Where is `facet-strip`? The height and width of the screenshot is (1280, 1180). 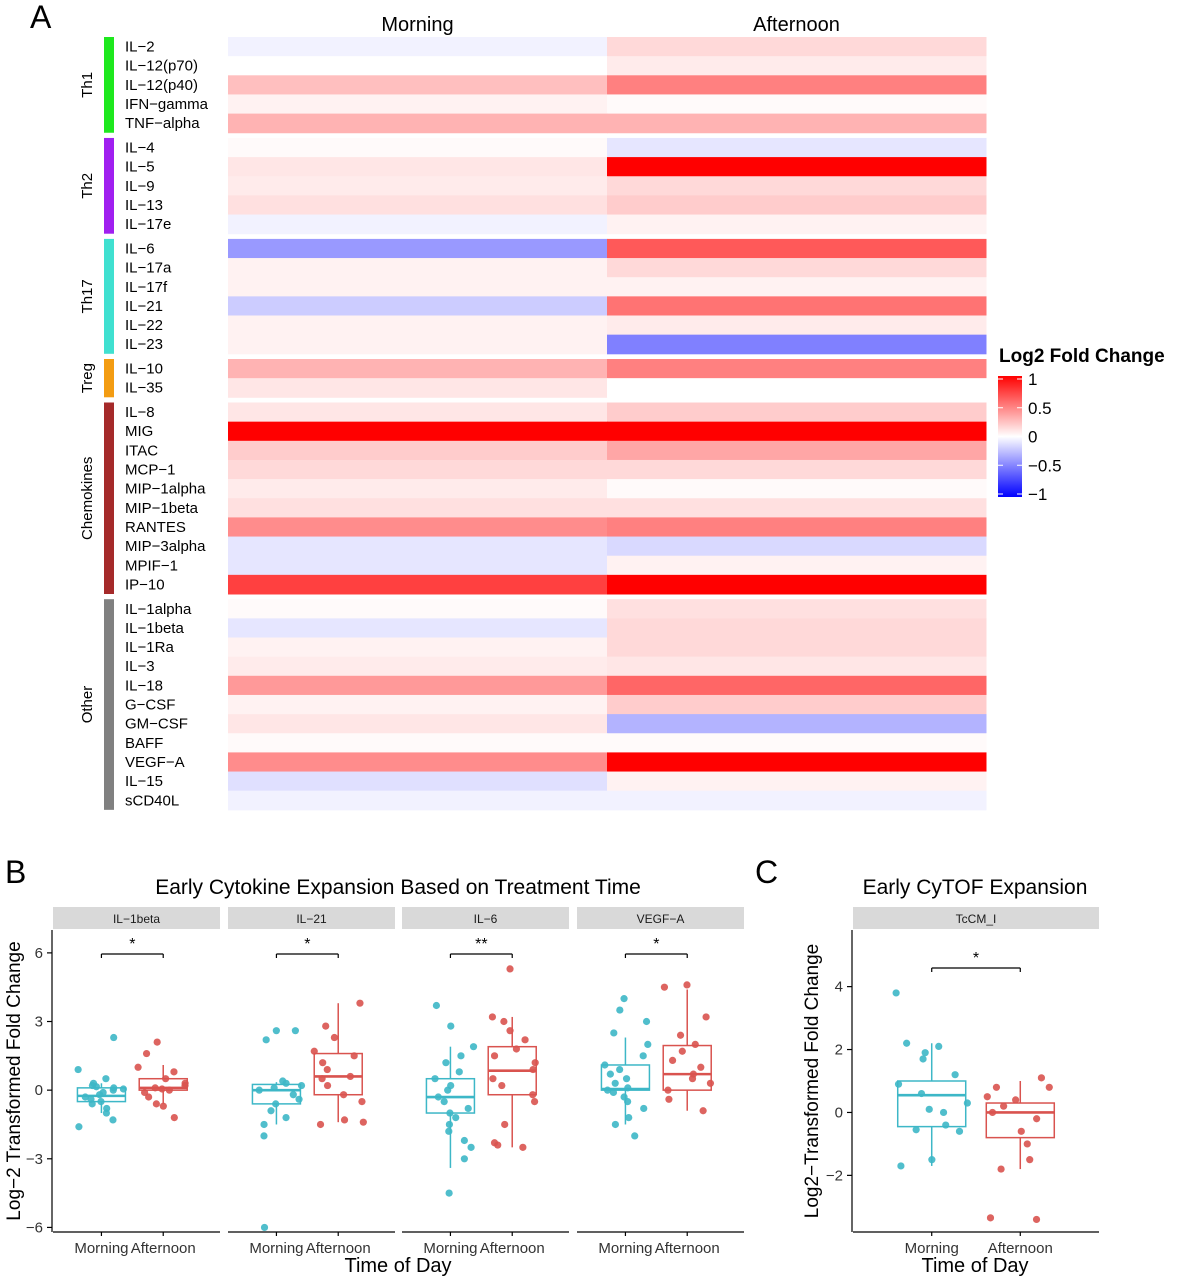
facet-strip is located at coordinates (311, 918).